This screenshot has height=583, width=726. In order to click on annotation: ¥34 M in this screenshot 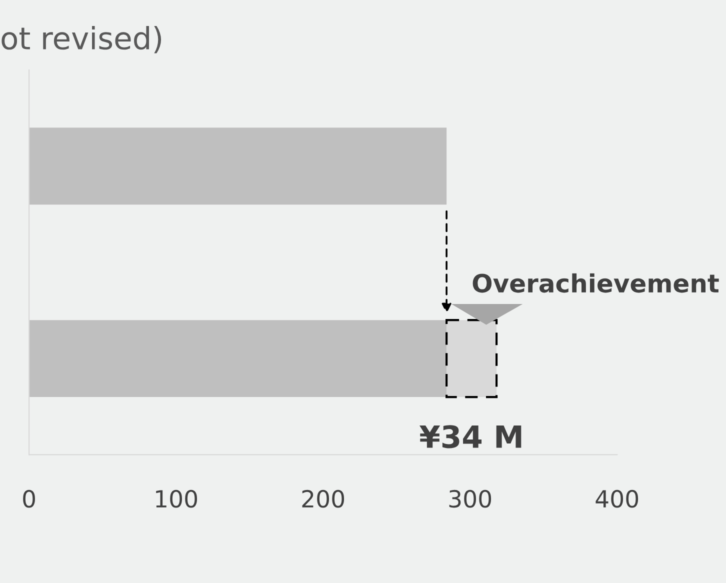, I will do `click(471, 436)`.